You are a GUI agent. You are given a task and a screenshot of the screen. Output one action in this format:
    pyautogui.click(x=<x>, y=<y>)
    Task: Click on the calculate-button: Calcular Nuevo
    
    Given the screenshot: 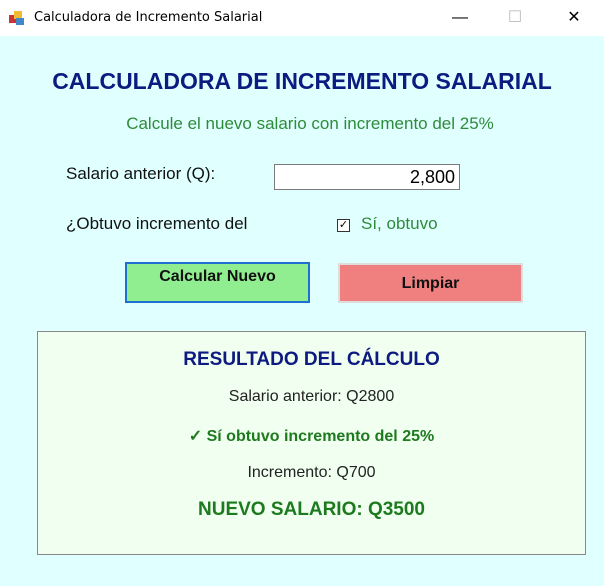 What is the action you would take?
    pyautogui.click(x=217, y=282)
    